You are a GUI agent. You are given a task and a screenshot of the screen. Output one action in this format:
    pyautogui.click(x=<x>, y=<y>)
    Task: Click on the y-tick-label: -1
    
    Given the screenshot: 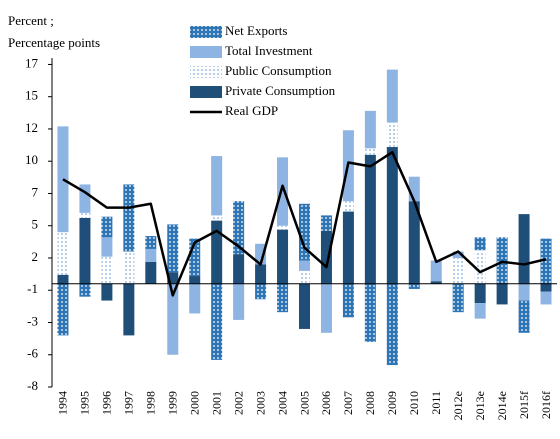 What is the action you would take?
    pyautogui.click(x=32, y=288)
    